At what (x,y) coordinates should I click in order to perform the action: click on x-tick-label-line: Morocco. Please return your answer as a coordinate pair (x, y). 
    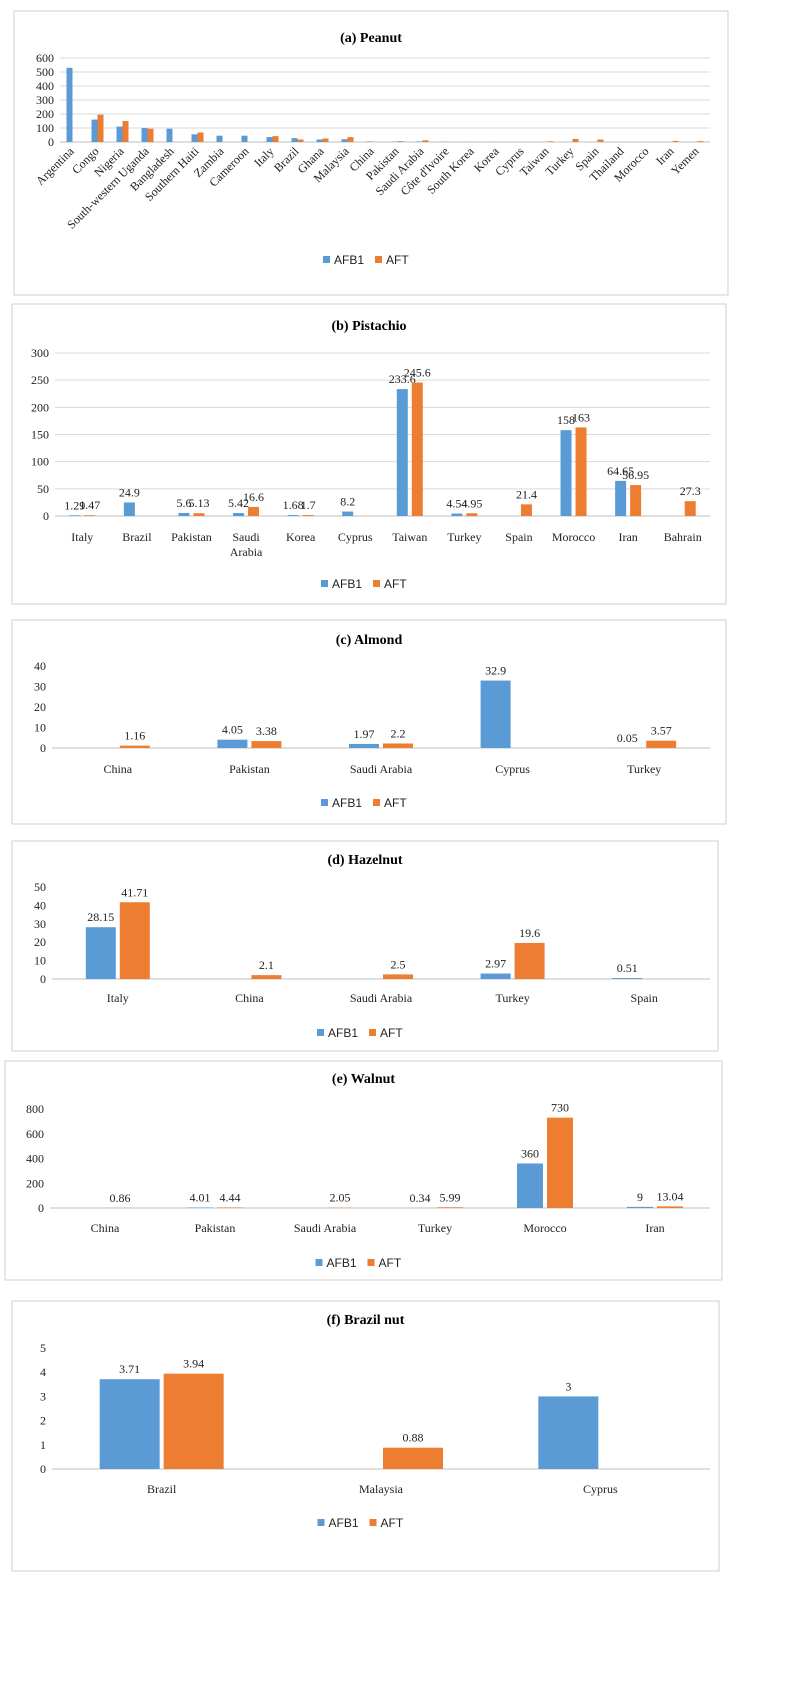
    Looking at the image, I should click on (544, 1228).